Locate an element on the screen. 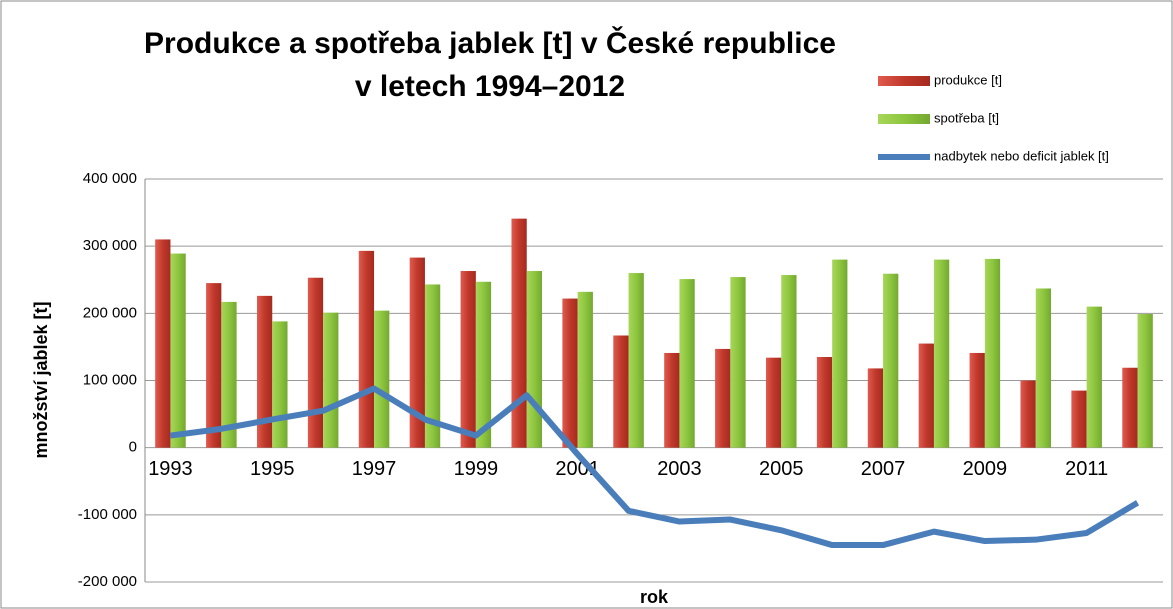  legend-label: produkce [t] is located at coordinates (968, 79).